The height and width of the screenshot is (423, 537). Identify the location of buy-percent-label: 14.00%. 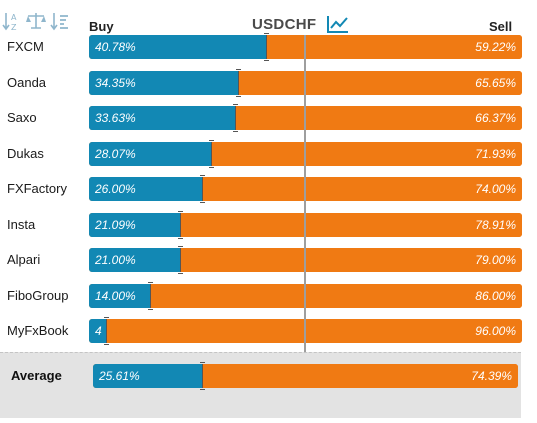
(115, 295).